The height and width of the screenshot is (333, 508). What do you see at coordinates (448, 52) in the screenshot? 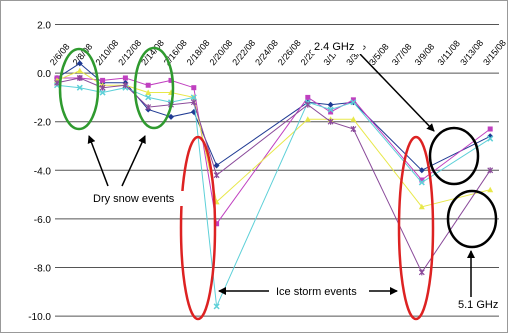
I see `x-tick-label: 3/11/08` at bounding box center [448, 52].